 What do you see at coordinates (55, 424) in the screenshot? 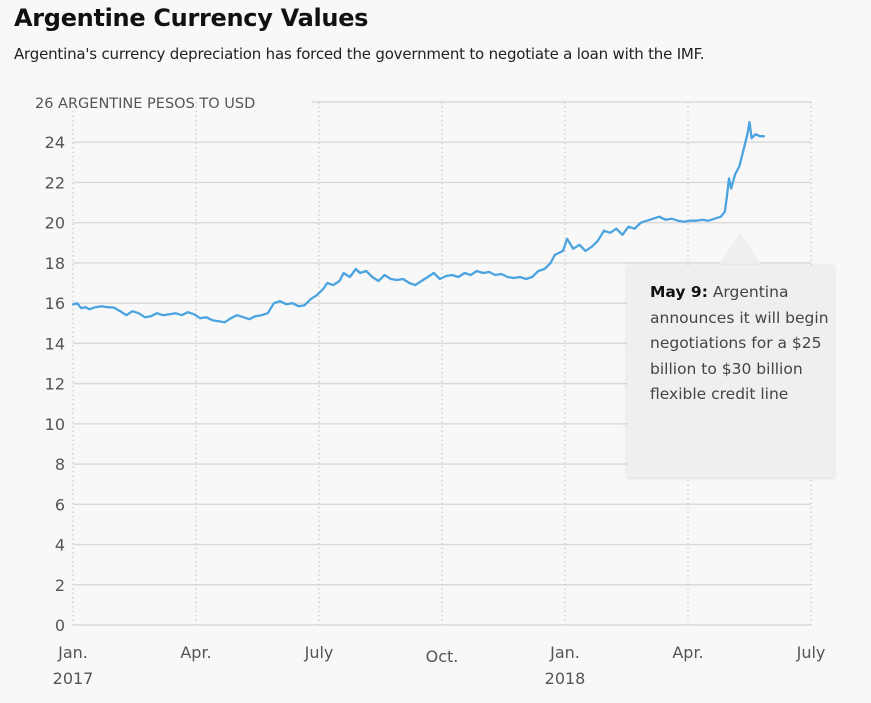
I see `y-tick-label-10: 10` at bounding box center [55, 424].